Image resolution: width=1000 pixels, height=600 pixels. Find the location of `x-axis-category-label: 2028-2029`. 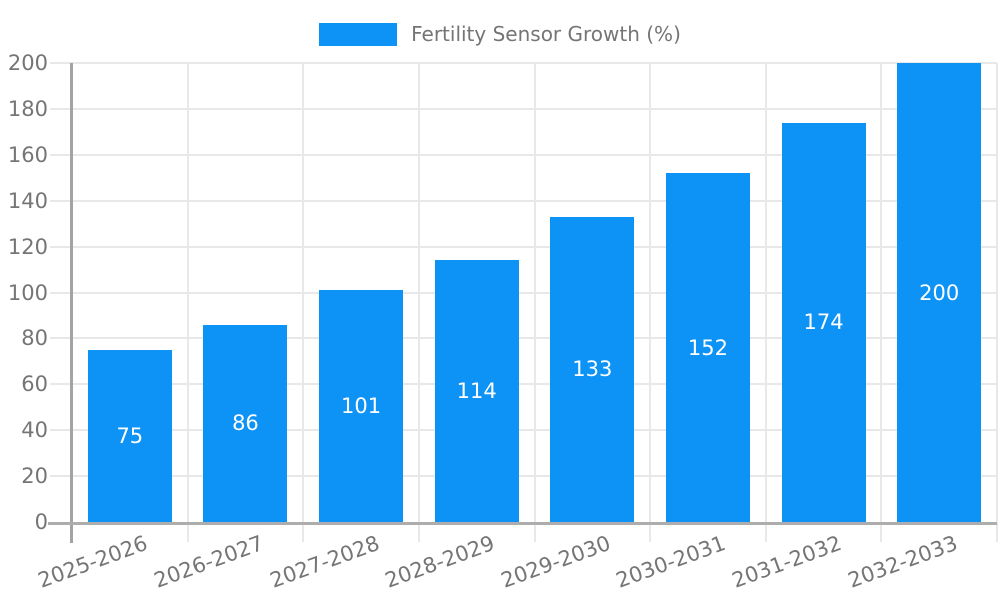

x-axis-category-label: 2028-2029 is located at coordinates (440, 562).